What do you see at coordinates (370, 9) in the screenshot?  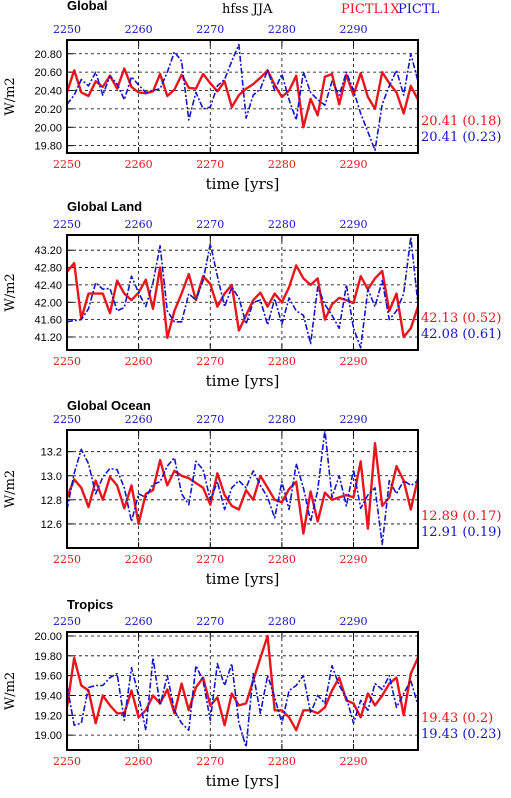 I see `legend-red-label: PICTL1X` at bounding box center [370, 9].